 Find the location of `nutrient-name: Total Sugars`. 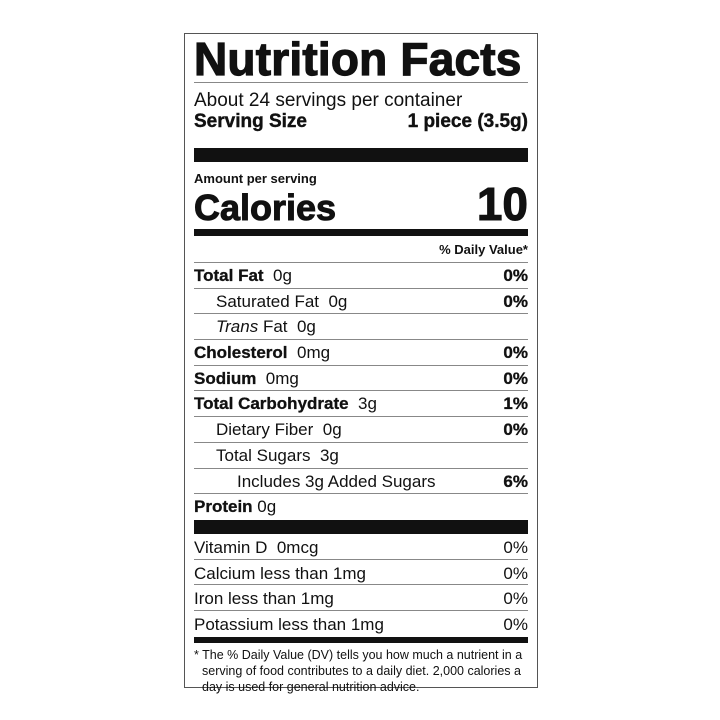

nutrient-name: Total Sugars is located at coordinates (263, 455).